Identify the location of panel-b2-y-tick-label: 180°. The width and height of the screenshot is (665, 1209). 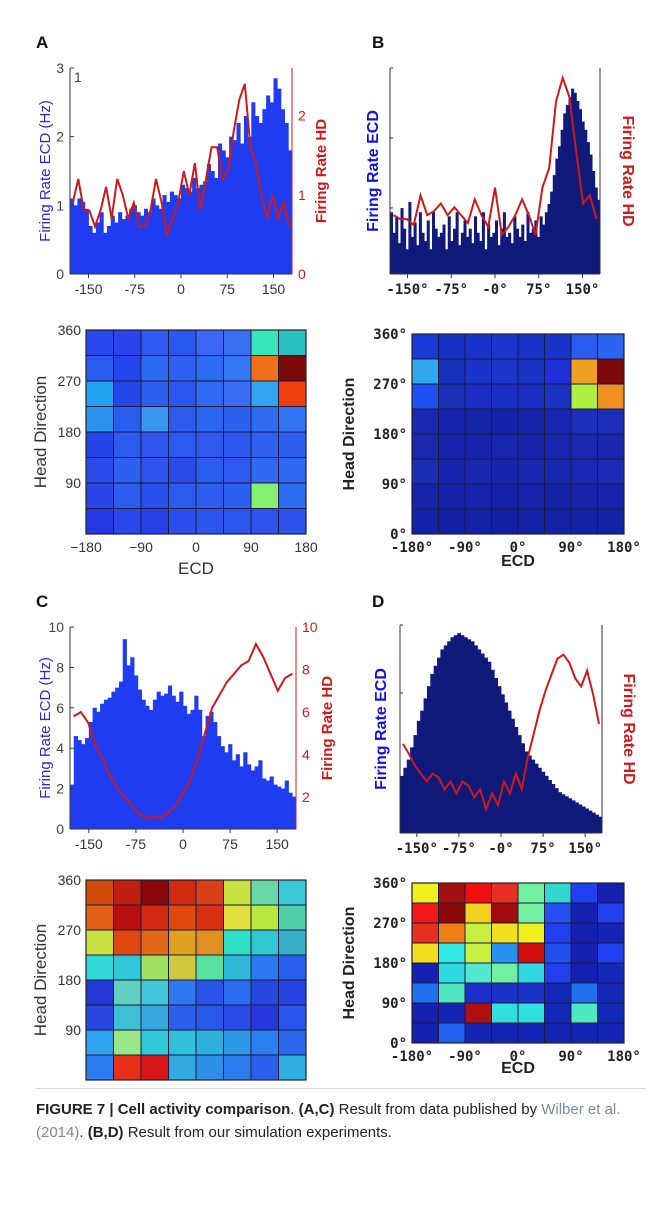
(390, 435).